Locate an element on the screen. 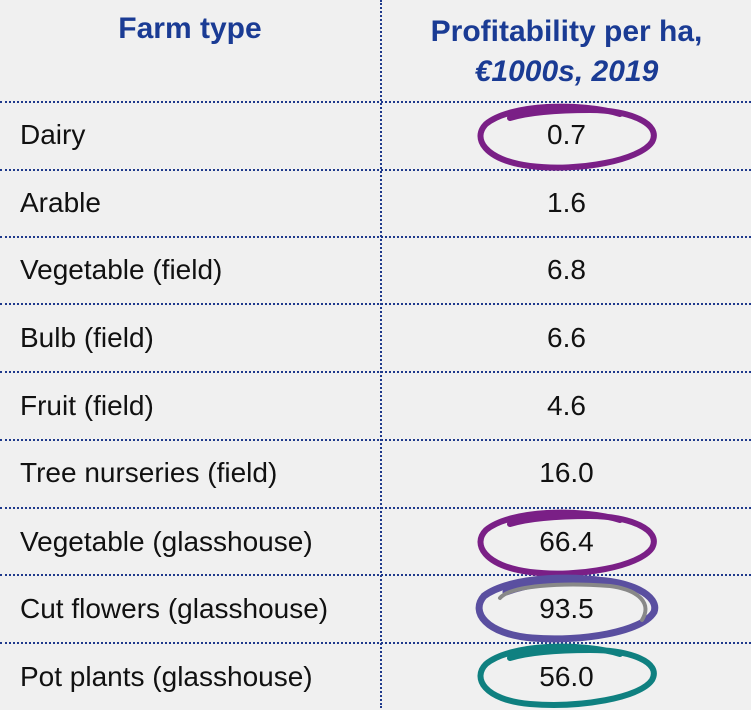 Image resolution: width=751 pixels, height=710 pixels. table-row: Pot plants (glasshouse) 56.0 is located at coordinates (375, 677).